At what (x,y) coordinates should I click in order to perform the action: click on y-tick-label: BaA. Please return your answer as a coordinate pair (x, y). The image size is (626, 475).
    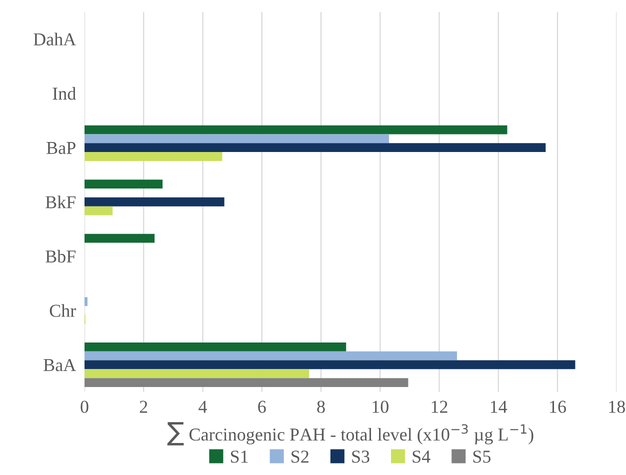
    Looking at the image, I should click on (60, 365).